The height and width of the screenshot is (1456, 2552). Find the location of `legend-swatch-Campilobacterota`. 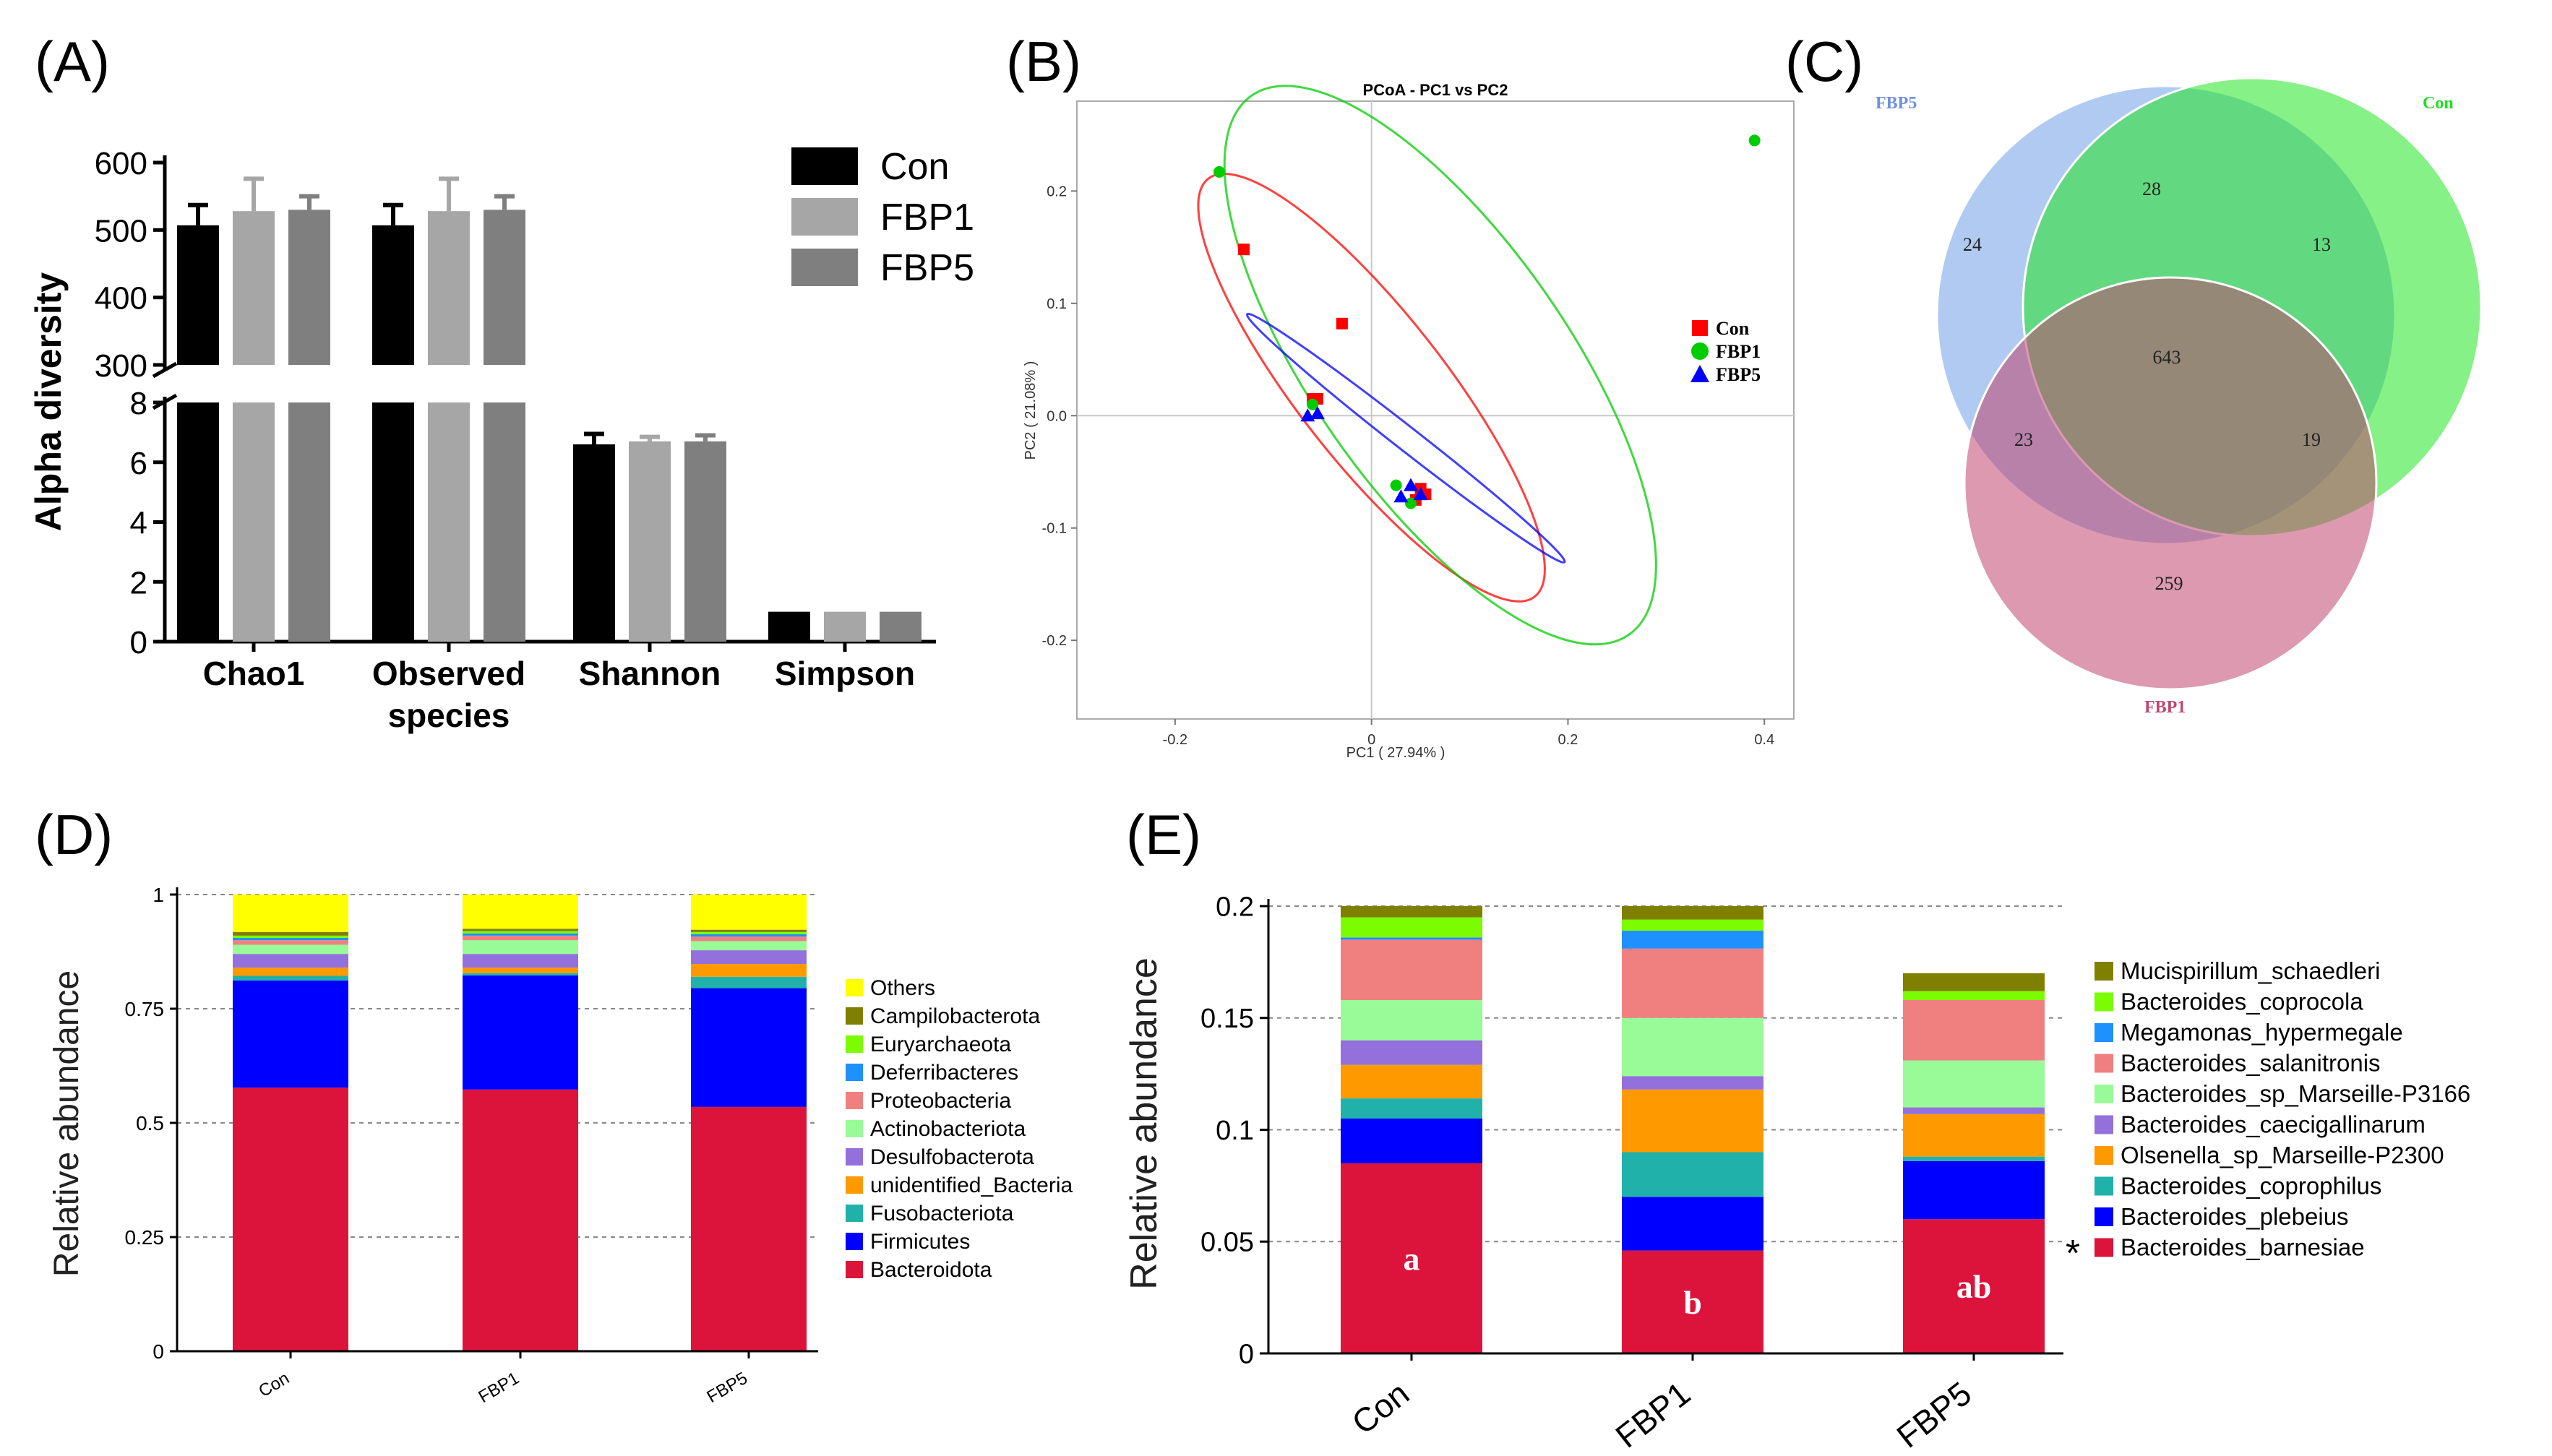

legend-swatch-Campilobacterota is located at coordinates (854, 1016).